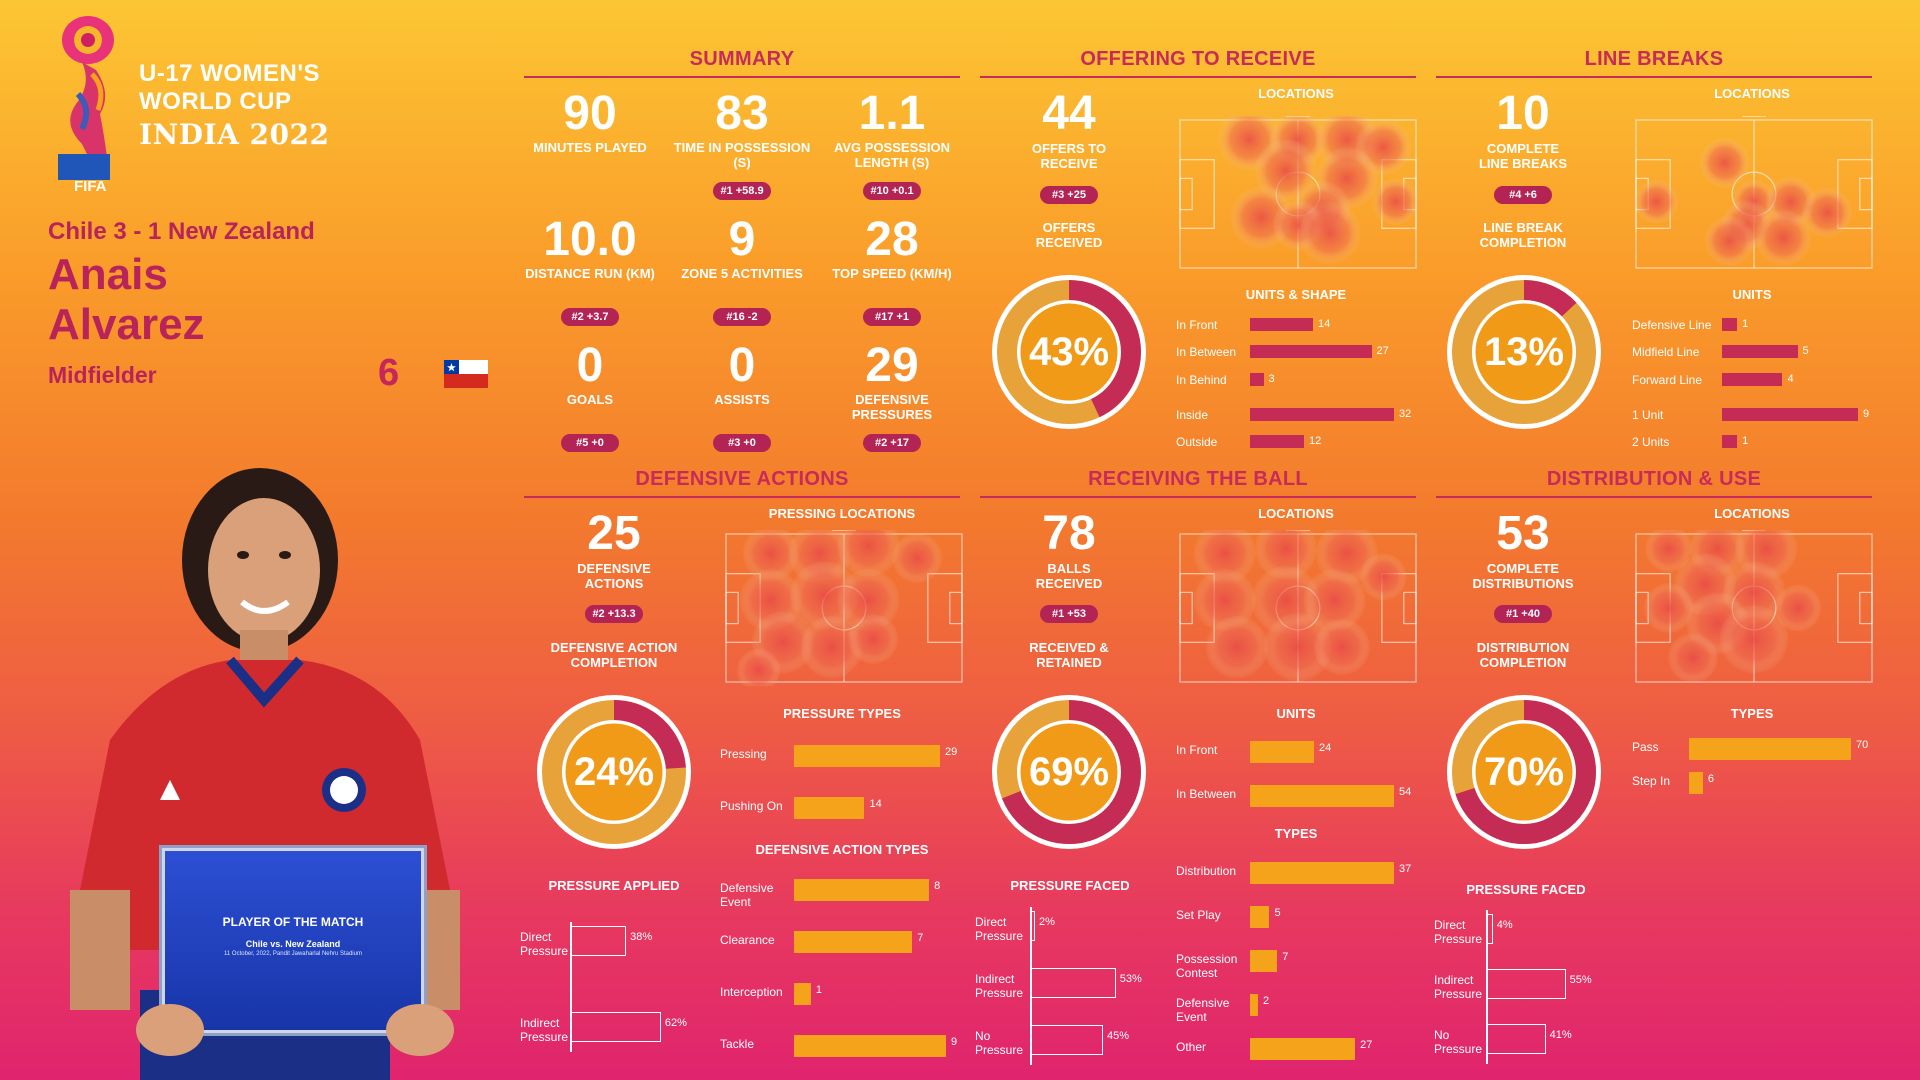 The image size is (1920, 1080). What do you see at coordinates (1753, 192) in the screenshot?
I see `line-breaks-pitch-field` at bounding box center [1753, 192].